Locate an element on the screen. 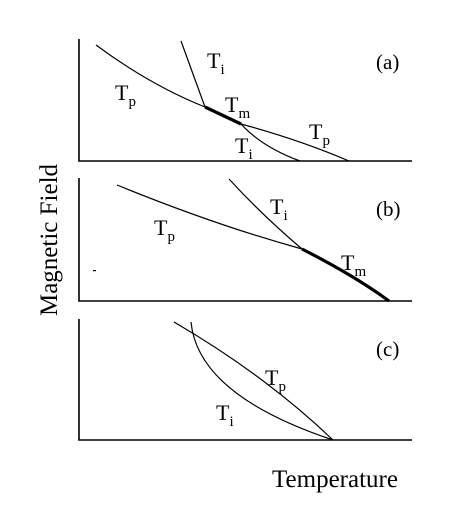 The height and width of the screenshot is (529, 474). panel-b-tm-label: Tm is located at coordinates (353, 265).